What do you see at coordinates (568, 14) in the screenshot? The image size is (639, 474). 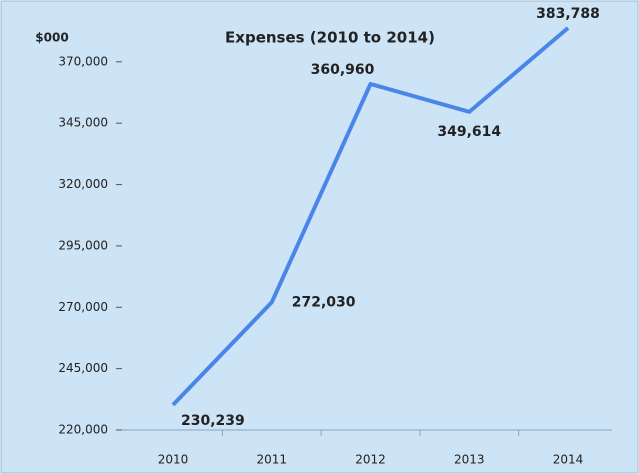 I see `data-label: 383,788` at bounding box center [568, 14].